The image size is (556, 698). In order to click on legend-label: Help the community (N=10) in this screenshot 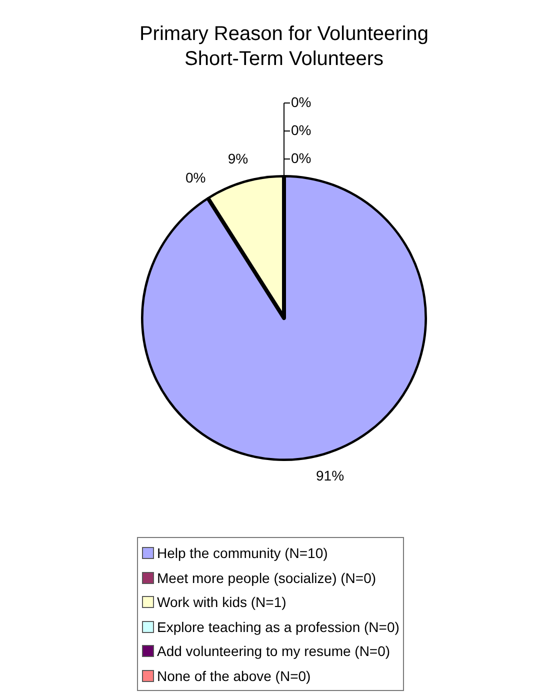, I will do `click(242, 553)`.